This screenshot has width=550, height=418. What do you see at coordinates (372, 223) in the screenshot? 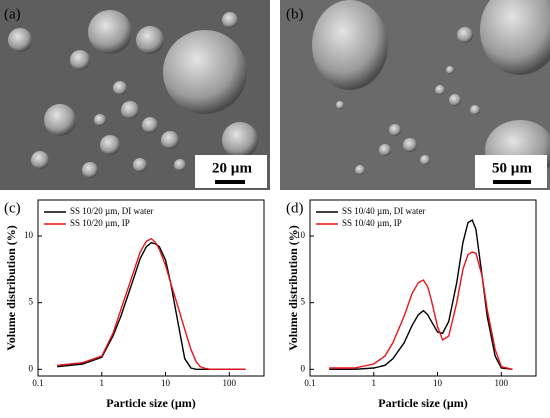
I see `legend-label: SS 10/40 µm, IP` at bounding box center [372, 223].